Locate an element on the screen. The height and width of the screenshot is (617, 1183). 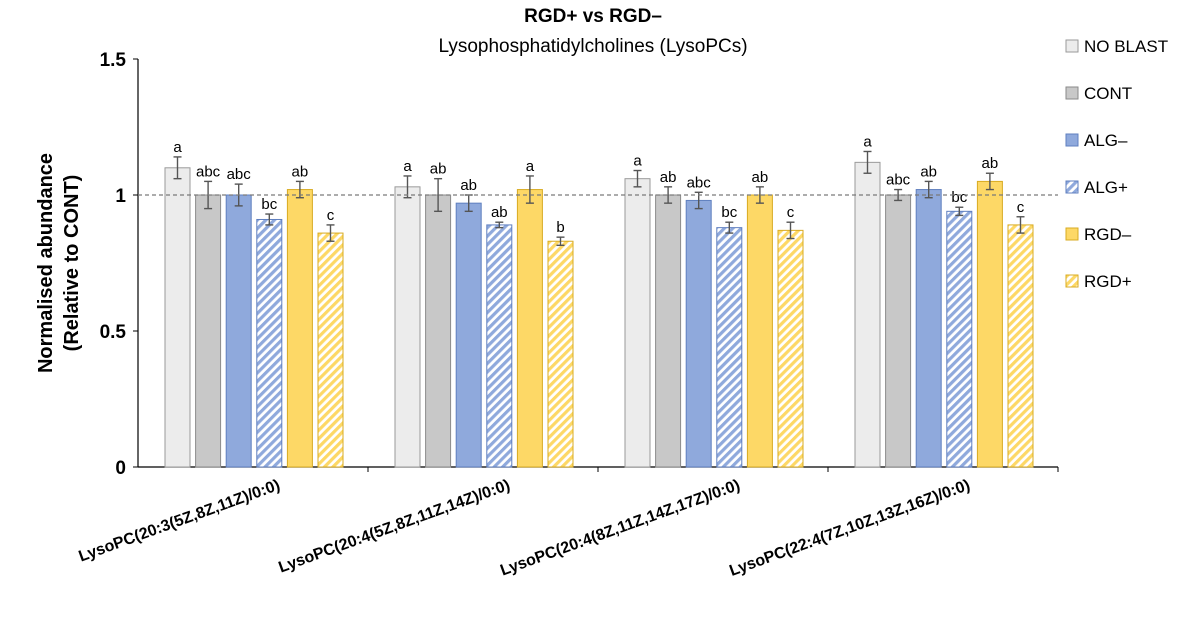
legend-label: ALG– is located at coordinates (1106, 140).